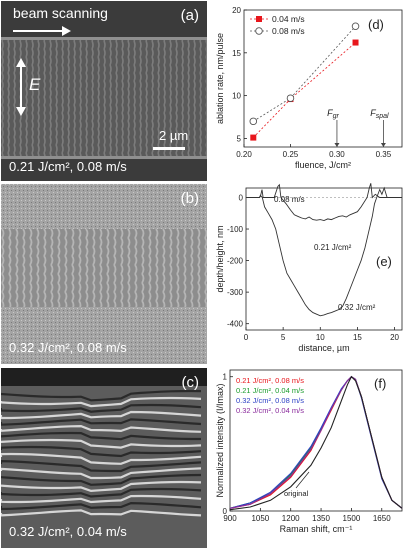  What do you see at coordinates (379, 114) in the screenshot?
I see `d-annot-1: Fspal` at bounding box center [379, 114].